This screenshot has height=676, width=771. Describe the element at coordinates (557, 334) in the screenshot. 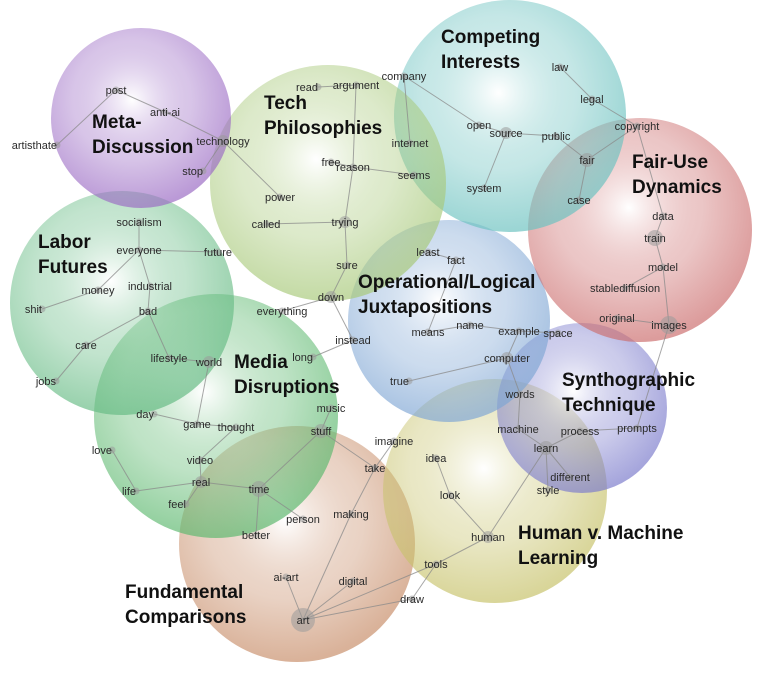

I see `word-label-space: space` at that location.